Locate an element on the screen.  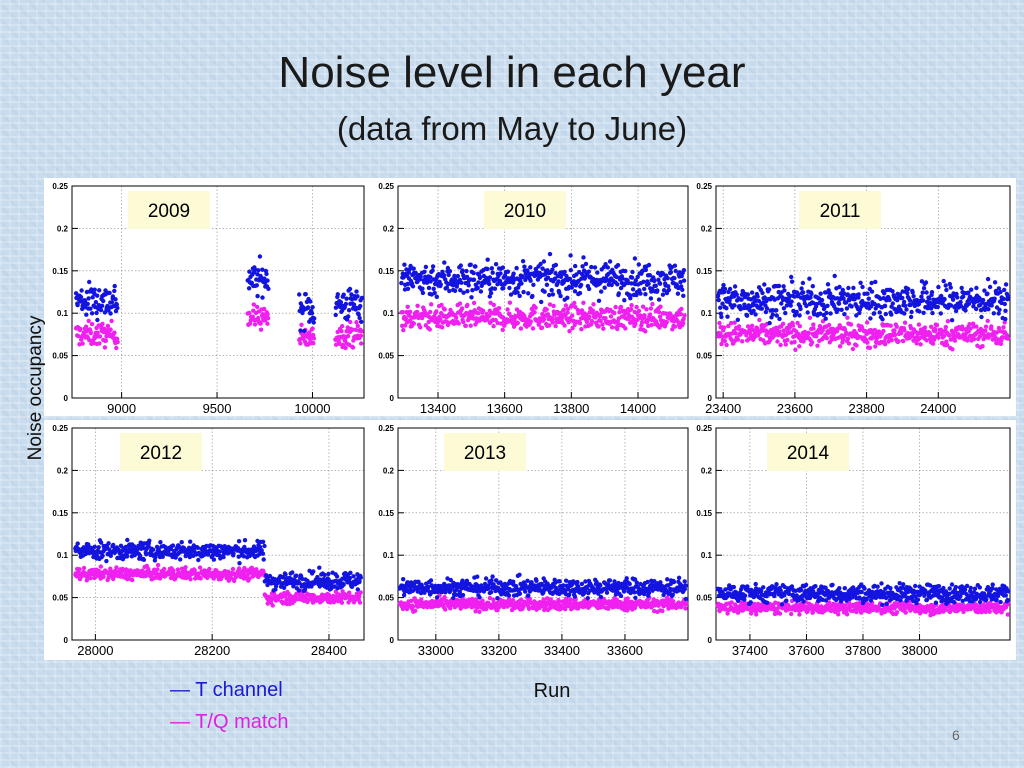
plot-frame is located at coordinates (863, 292).